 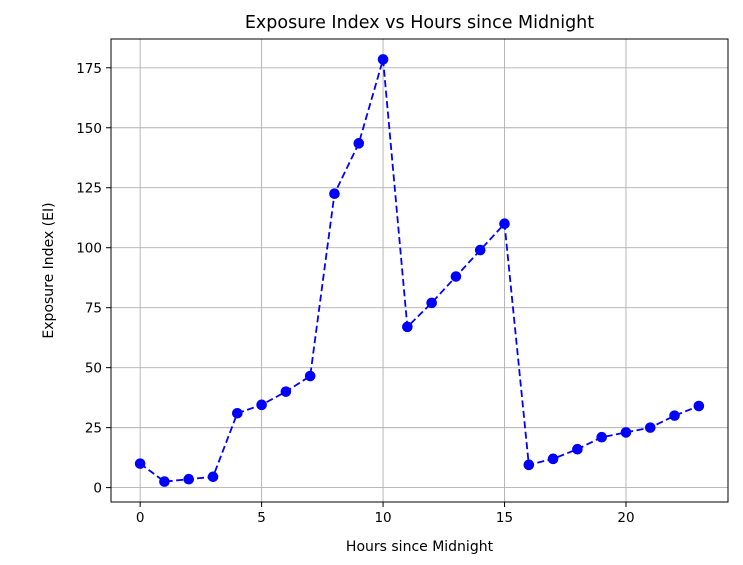 What do you see at coordinates (382, 518) in the screenshot?
I see `x-tick-label: 10` at bounding box center [382, 518].